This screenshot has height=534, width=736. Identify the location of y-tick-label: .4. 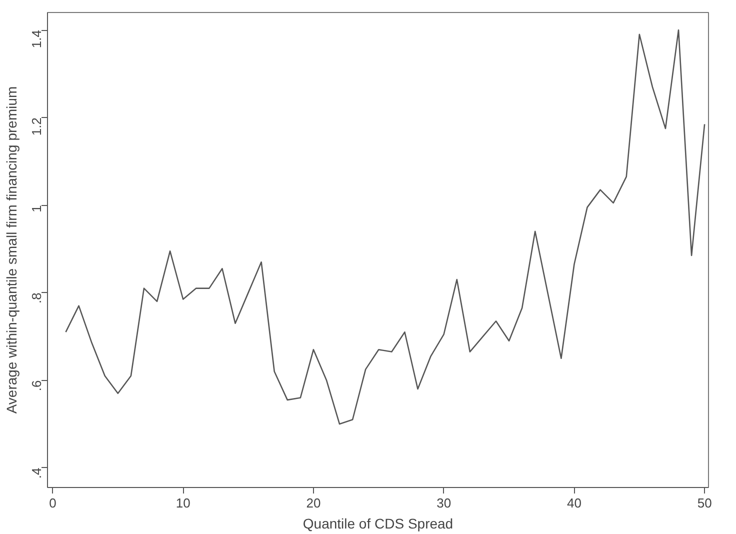
(36, 473).